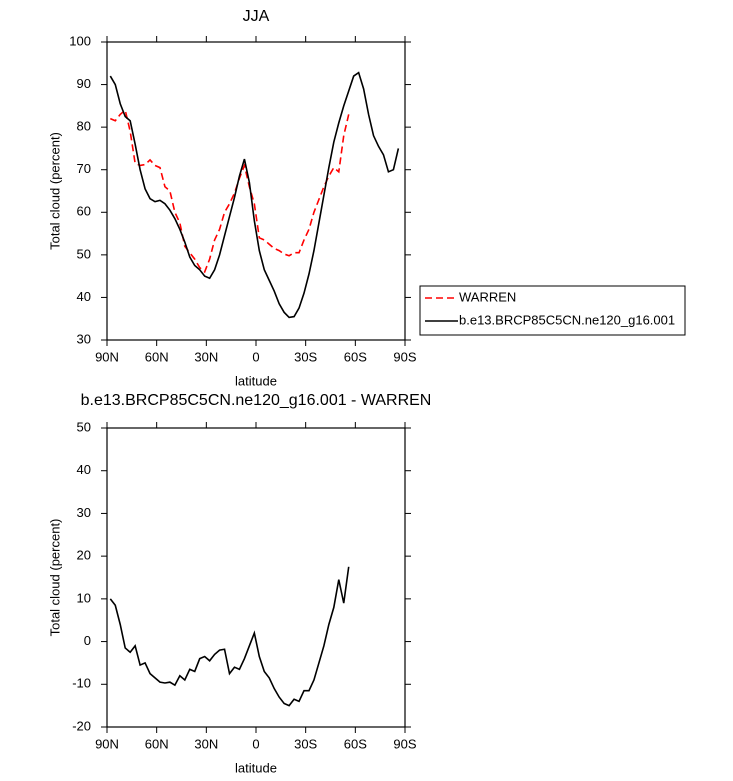  What do you see at coordinates (567, 319) in the screenshot?
I see `legend-label: b.e13.BRCP85C5CN.ne120_g16.001` at bounding box center [567, 319].